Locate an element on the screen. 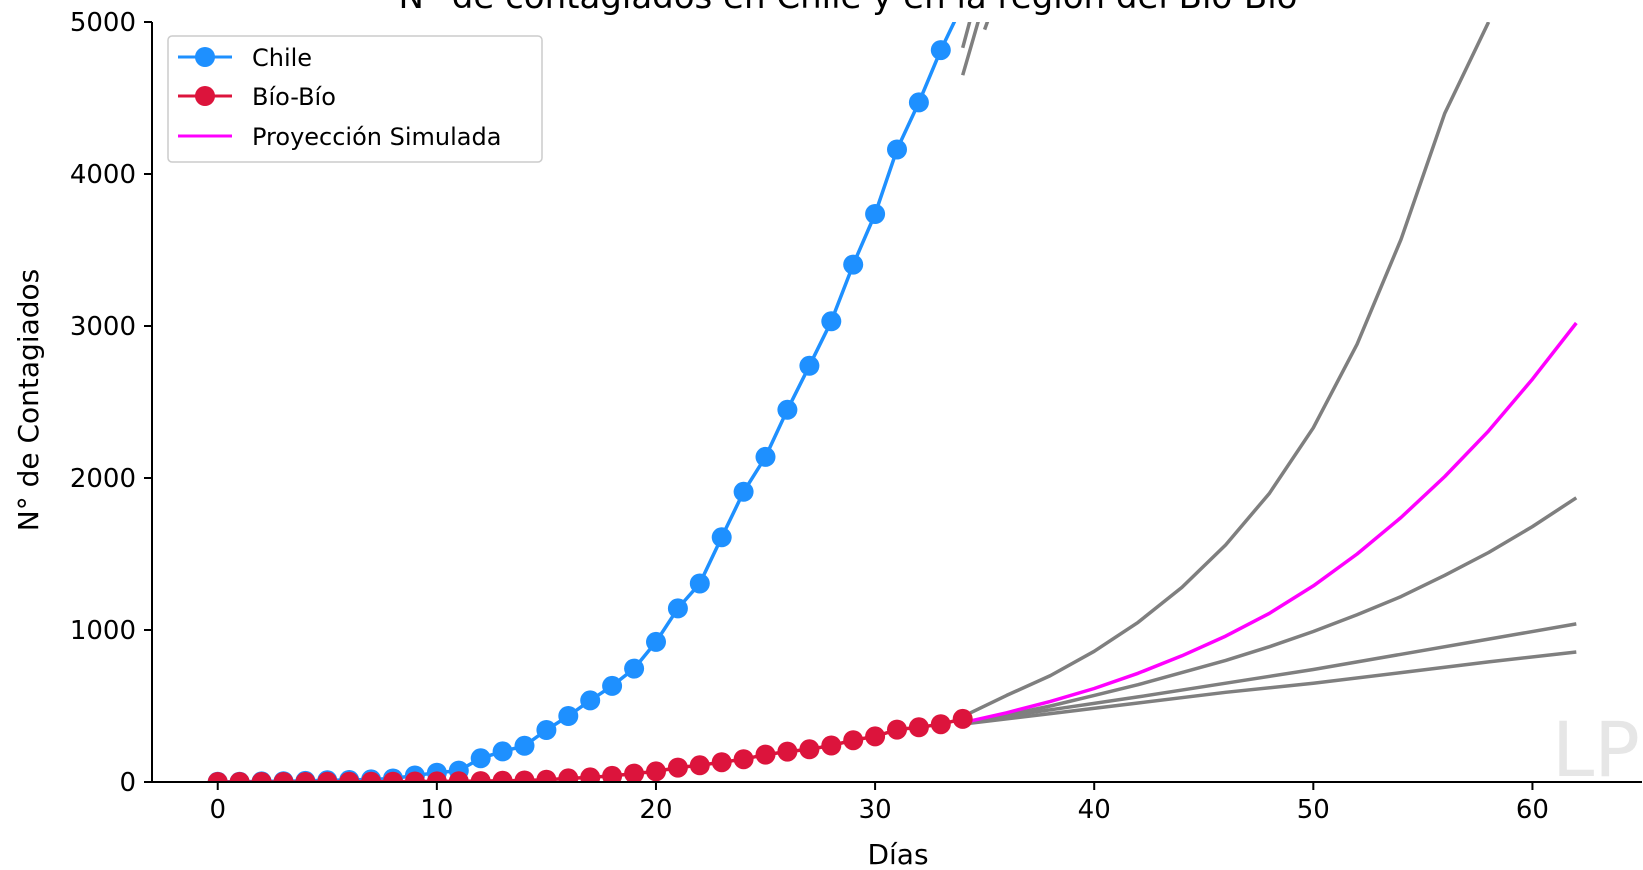 This screenshot has width=1643, height=870. legend-box is located at coordinates (355, 99).